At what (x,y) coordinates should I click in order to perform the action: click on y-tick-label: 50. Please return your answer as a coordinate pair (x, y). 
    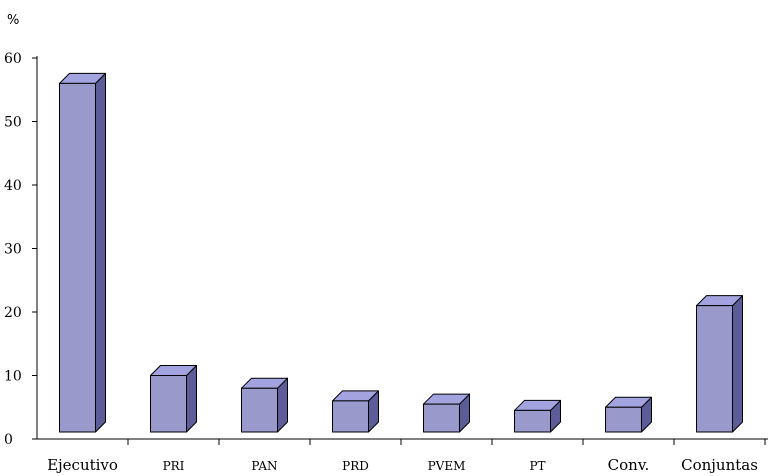
    Looking at the image, I should click on (13, 123).